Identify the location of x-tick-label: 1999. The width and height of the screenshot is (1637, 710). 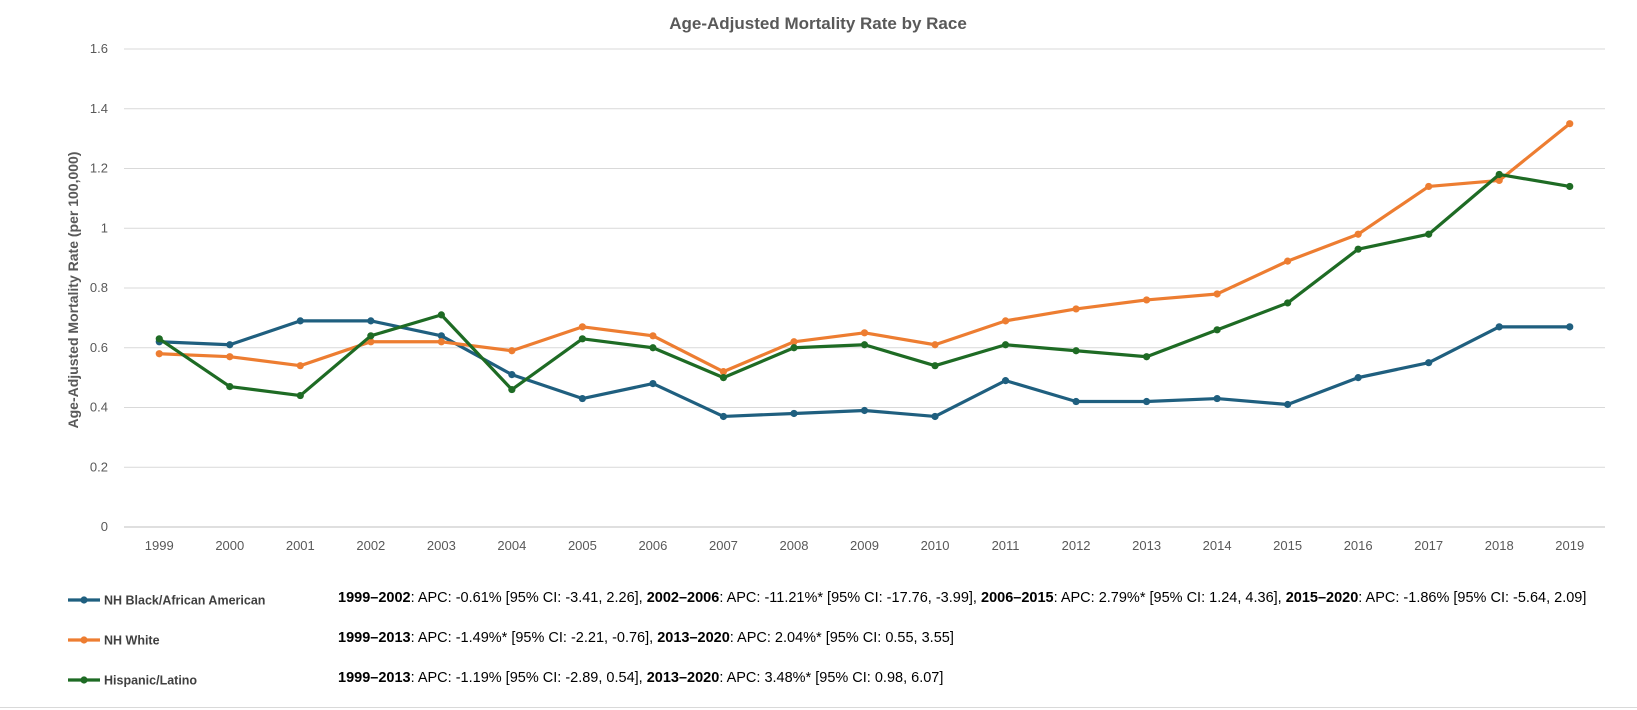
(159, 545).